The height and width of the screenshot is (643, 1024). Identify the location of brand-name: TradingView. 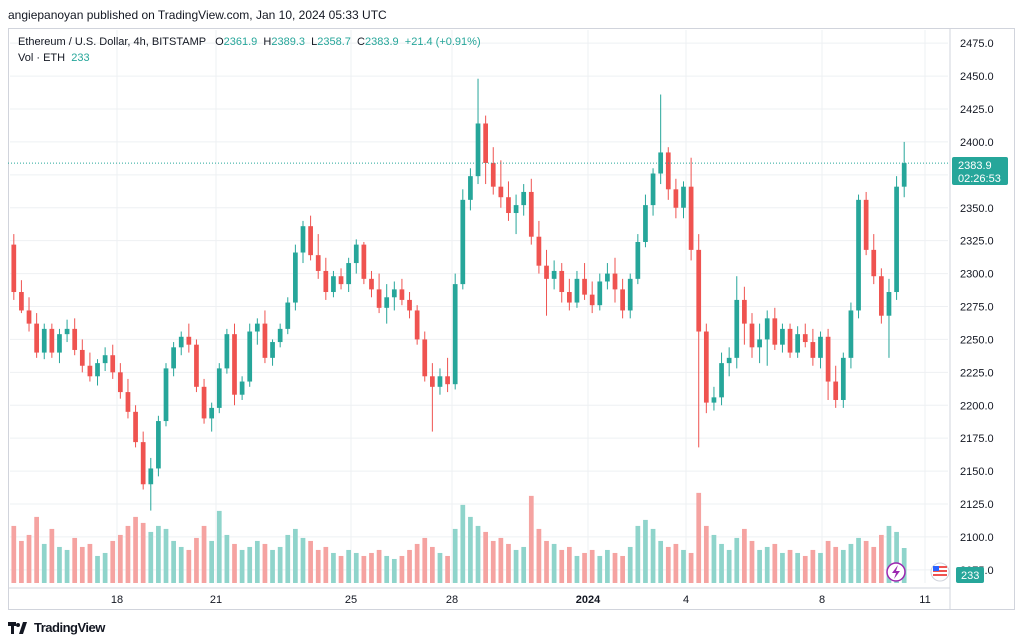
(69, 627).